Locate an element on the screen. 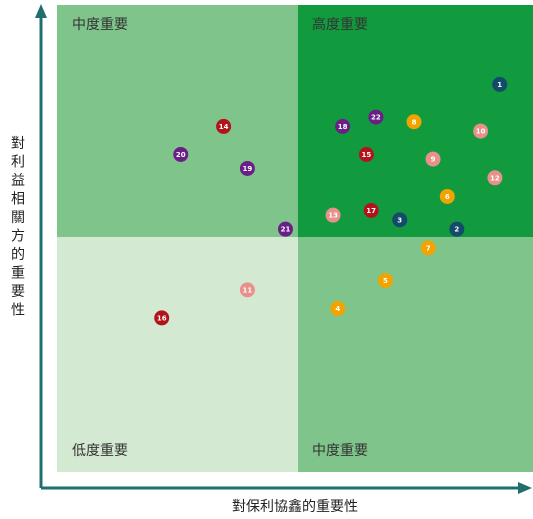 This screenshot has width=533, height=519. data-point-label: 6 is located at coordinates (447, 197).